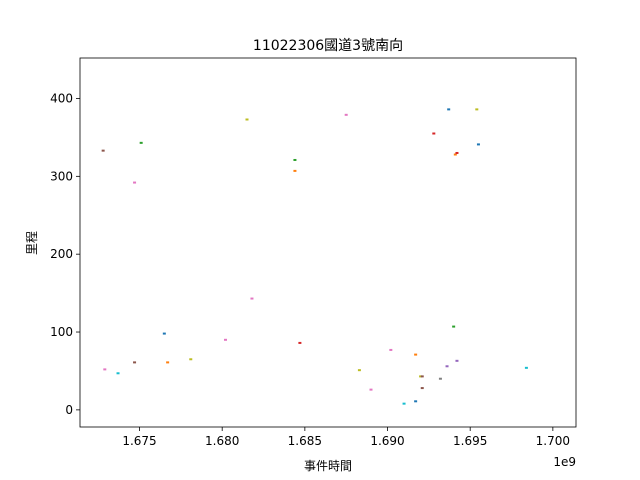 The width and height of the screenshot is (640, 480). Describe the element at coordinates (564, 462) in the screenshot. I see `x-axis-offset-text: 1e9` at that location.